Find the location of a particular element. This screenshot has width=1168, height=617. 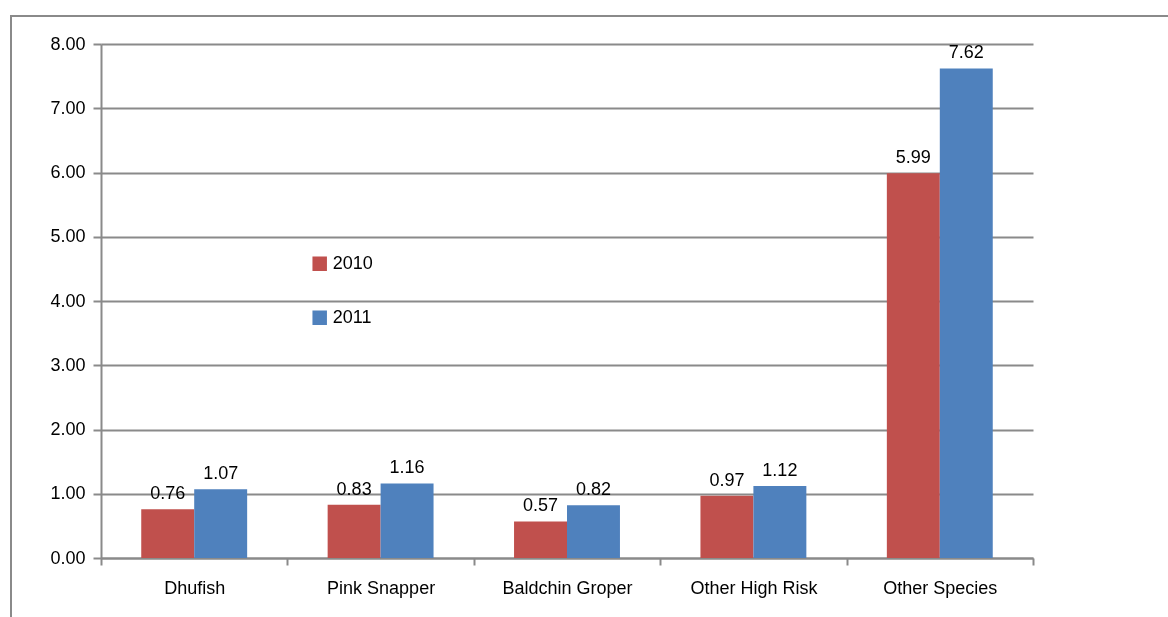

y-tick-label: 5.00 is located at coordinates (68, 236).